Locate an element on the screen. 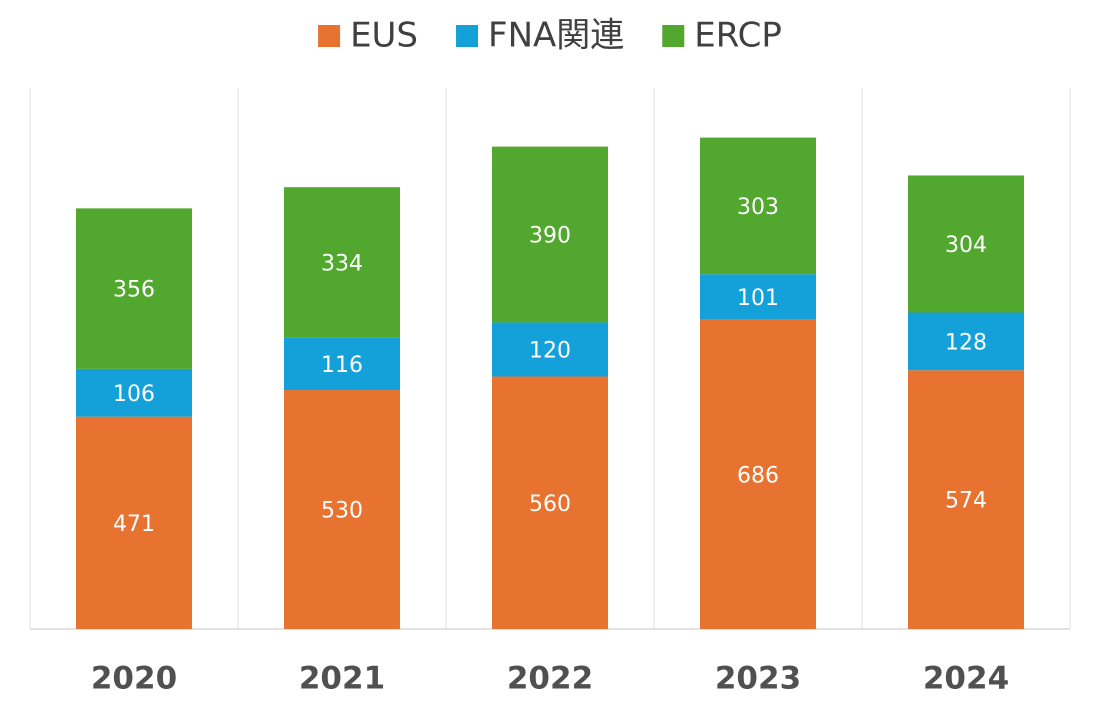 This screenshot has height=720, width=1100. x-tick-label: 2023 is located at coordinates (758, 679).